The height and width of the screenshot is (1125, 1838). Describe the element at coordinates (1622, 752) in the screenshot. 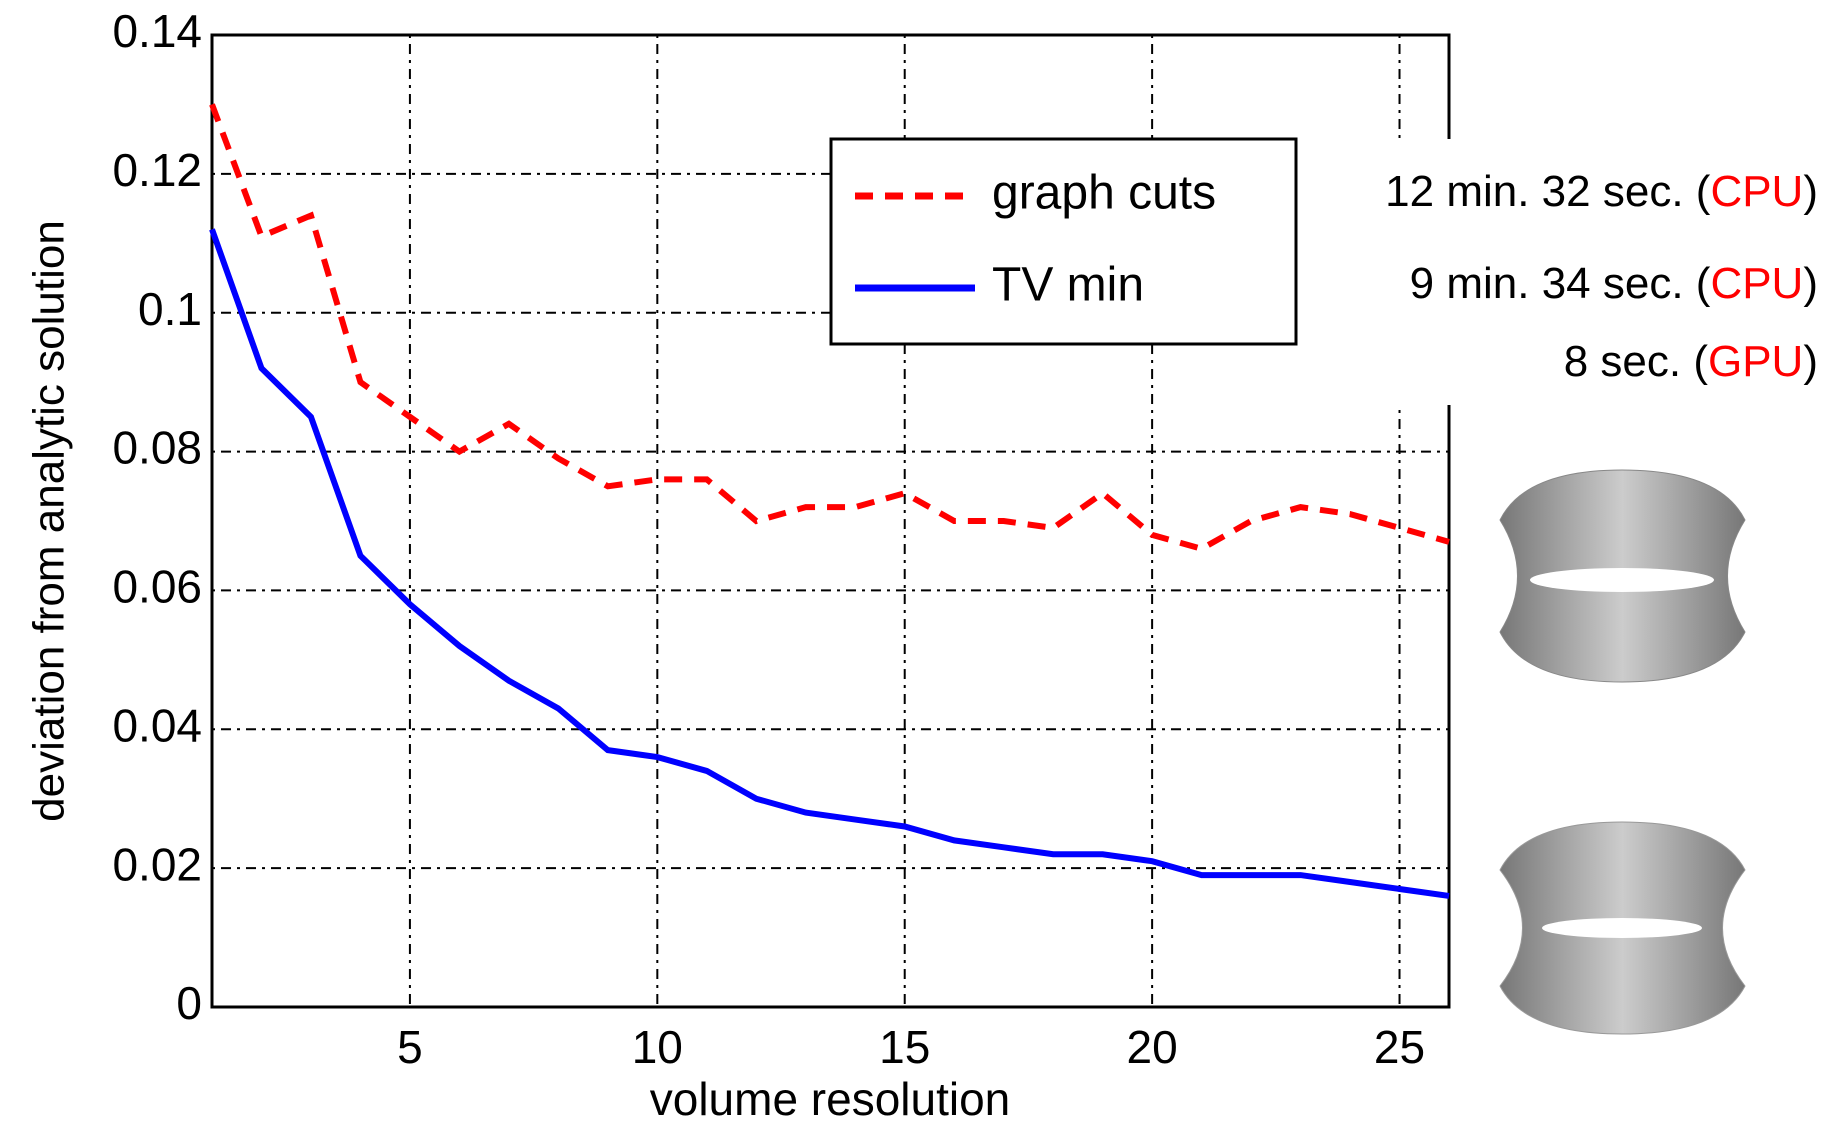

I see `shape-images` at that location.